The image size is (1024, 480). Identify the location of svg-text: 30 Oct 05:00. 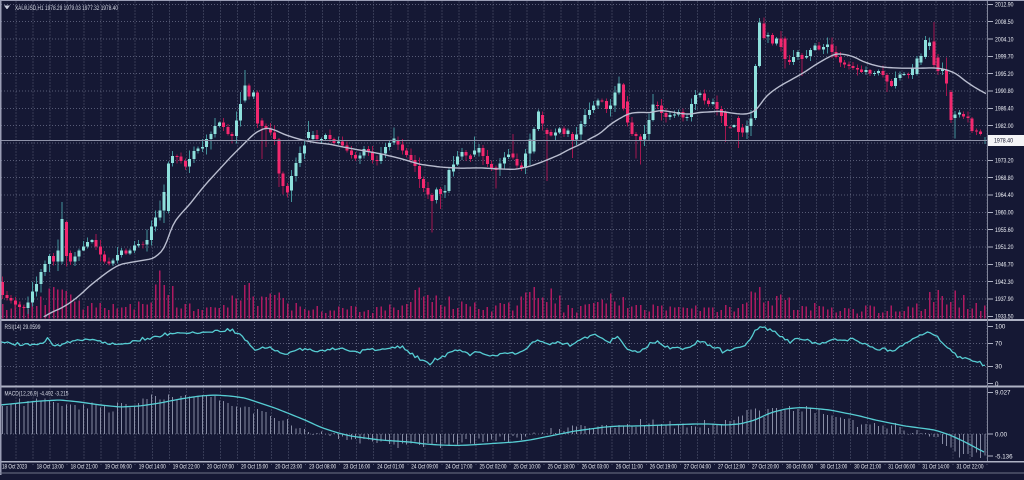
(800, 468).